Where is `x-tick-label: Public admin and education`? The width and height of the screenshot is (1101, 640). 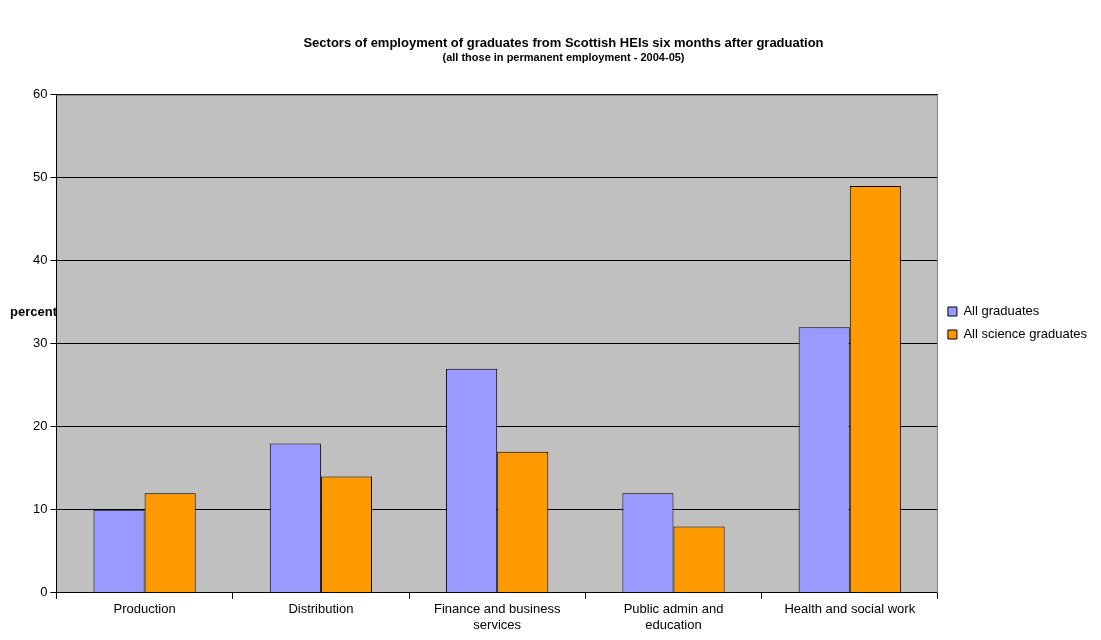 x-tick-label: Public admin and education is located at coordinates (673, 616).